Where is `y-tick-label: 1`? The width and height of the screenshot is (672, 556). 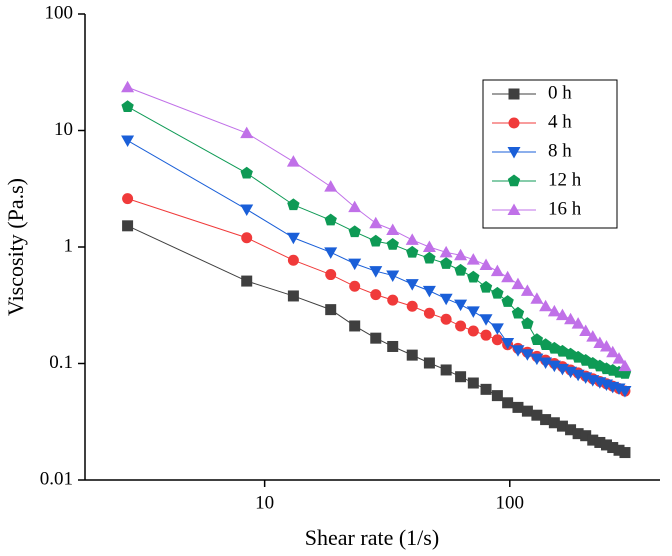 y-tick-label: 1 is located at coordinates (69, 245).